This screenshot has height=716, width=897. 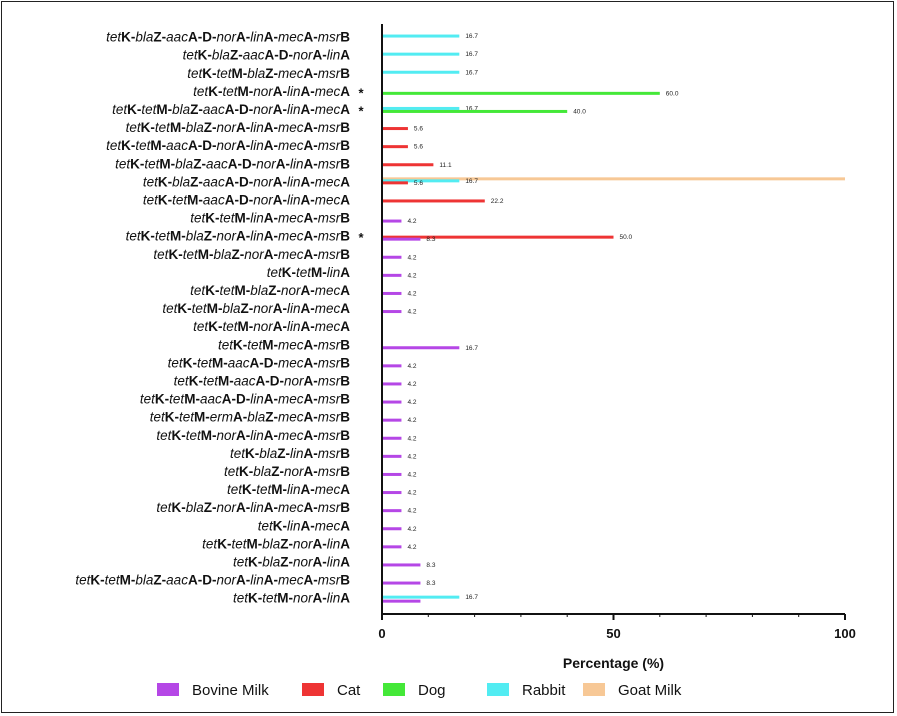 I want to click on category-label: tetK-blaZ-norA-msrB, so click(x=287, y=471).